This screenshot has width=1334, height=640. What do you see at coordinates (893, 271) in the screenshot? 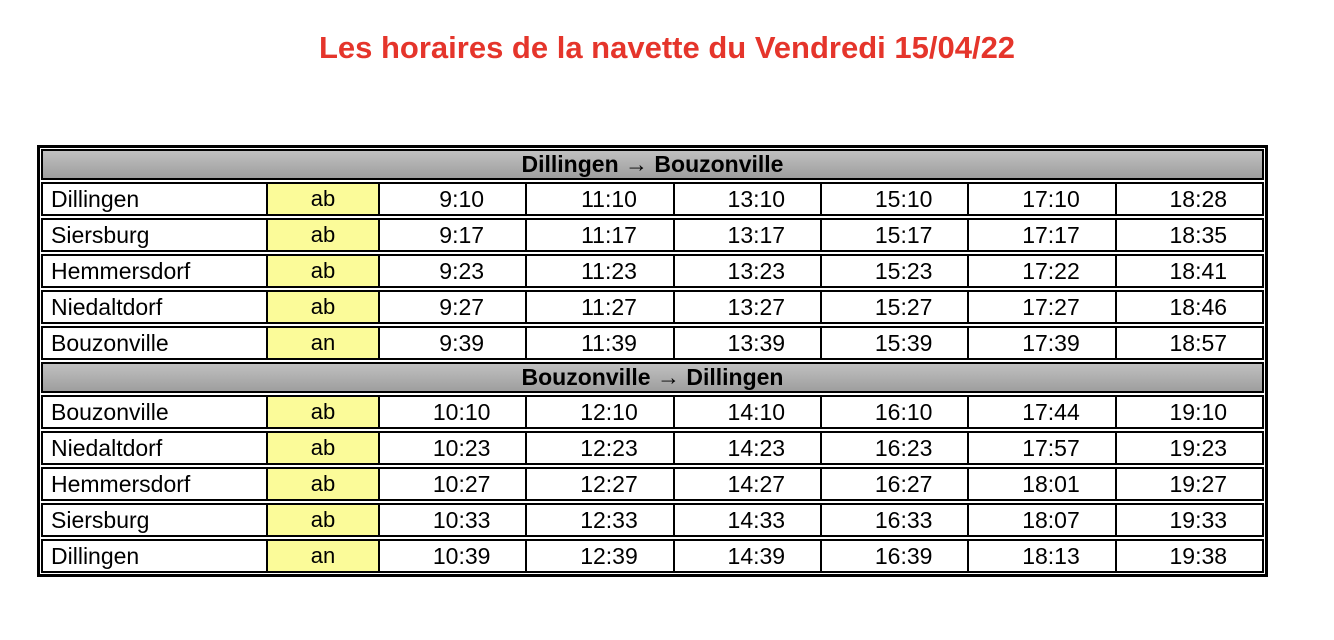
I see `time-cell: 15:23` at bounding box center [893, 271].